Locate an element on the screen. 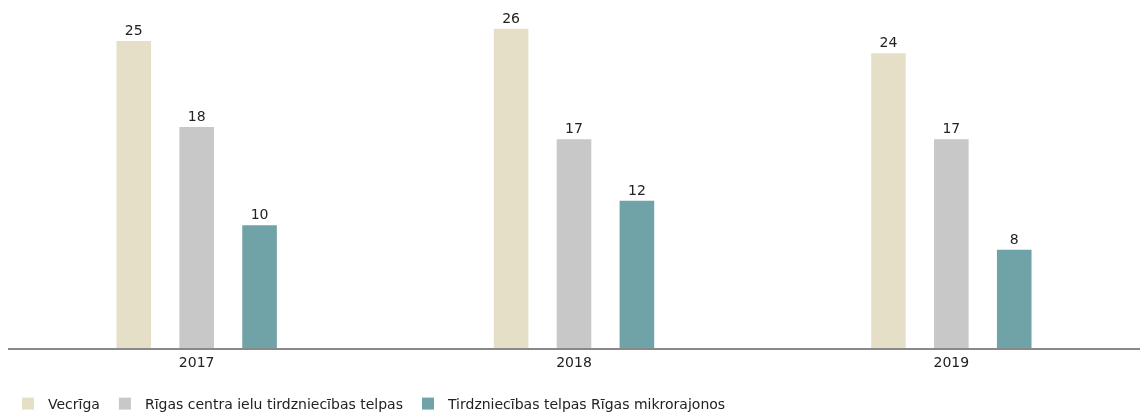  legend-label: Tirdzniecības telpas Rīgas mikrorajonos is located at coordinates (586, 404).